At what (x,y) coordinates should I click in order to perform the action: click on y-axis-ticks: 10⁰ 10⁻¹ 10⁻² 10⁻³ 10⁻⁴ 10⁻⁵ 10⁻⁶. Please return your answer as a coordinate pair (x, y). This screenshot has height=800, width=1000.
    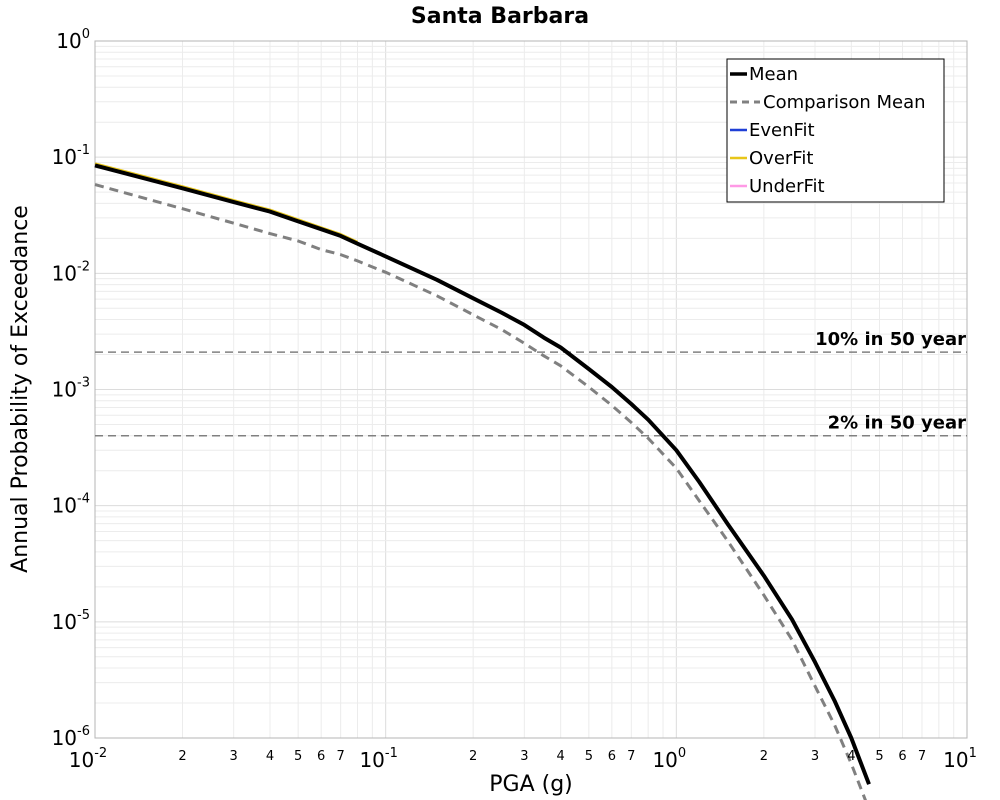
    Looking at the image, I should click on (71, 388).